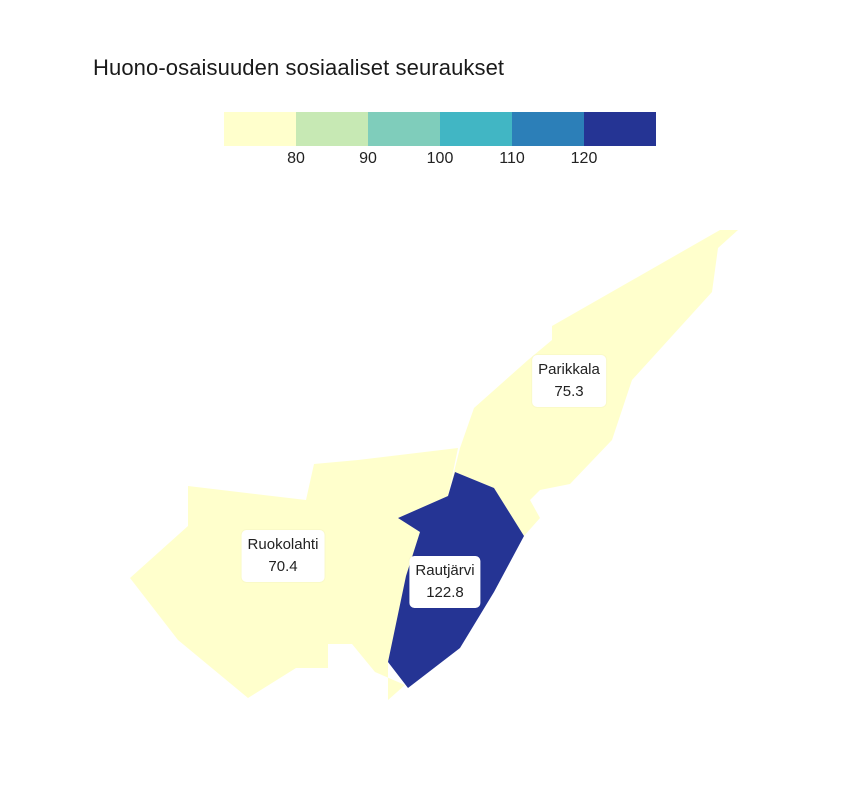 The width and height of the screenshot is (864, 792). I want to click on region-value: 70.4, so click(283, 566).